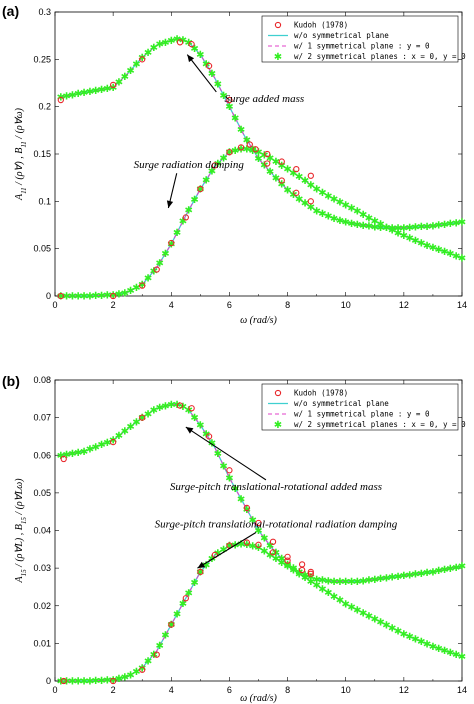 Image resolution: width=474 pixels, height=704 pixels. I want to click on y-axis-label: A11 / (ρ∀) , B11 / (ρ∀ω), so click(21, 154).